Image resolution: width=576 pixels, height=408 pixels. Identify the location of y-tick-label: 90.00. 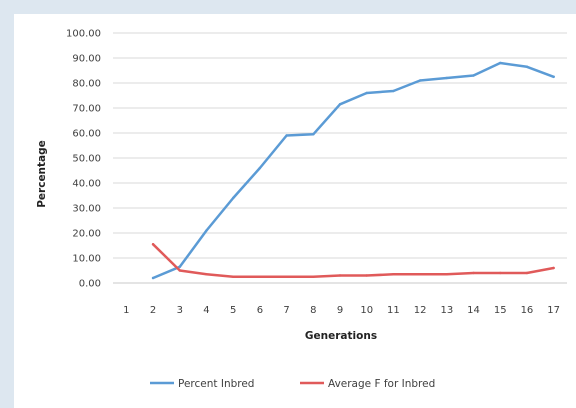
(86, 59).